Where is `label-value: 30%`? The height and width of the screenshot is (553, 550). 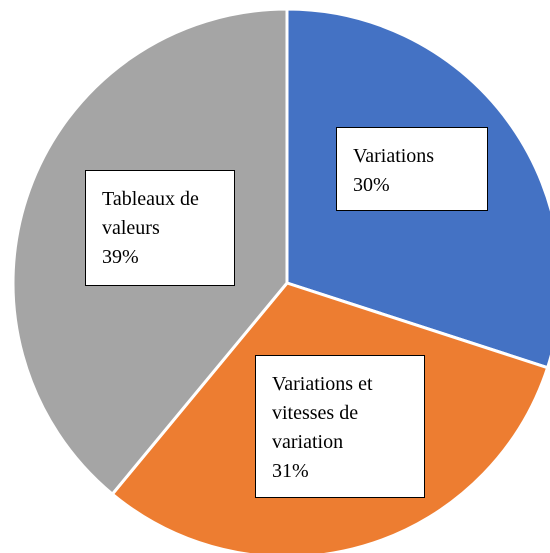
label-value: 30% is located at coordinates (371, 185).